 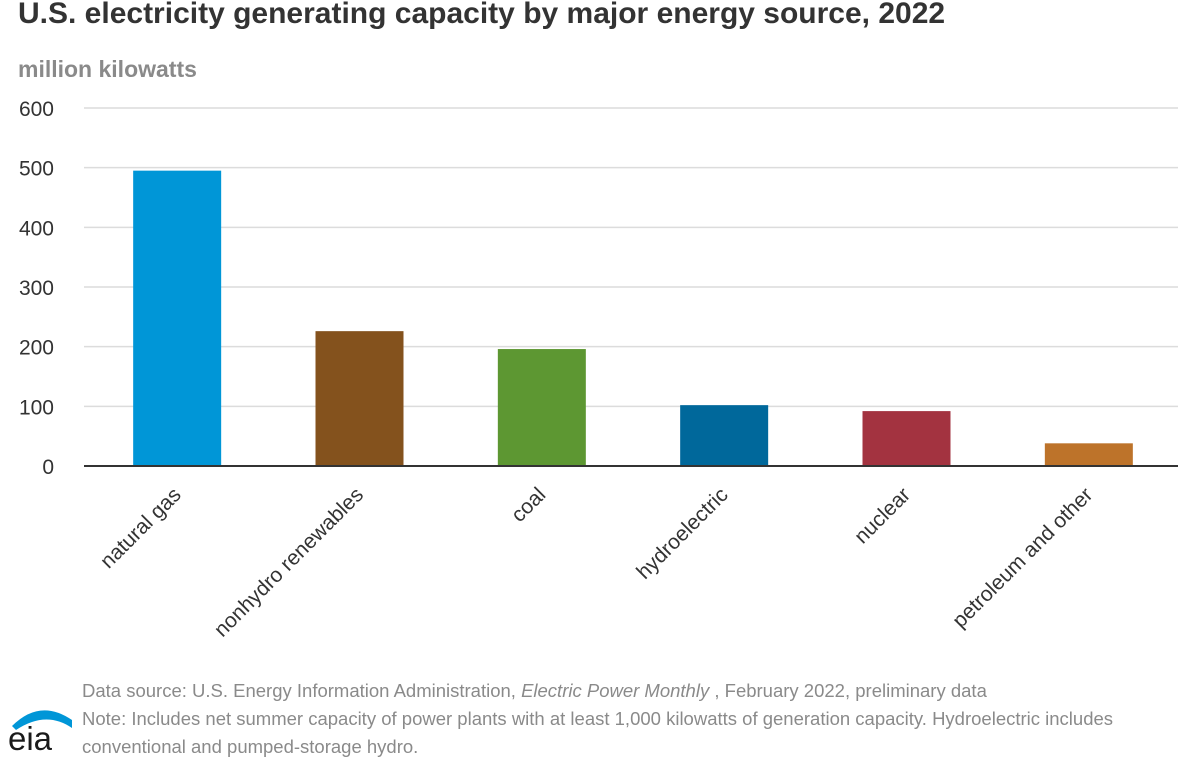 What do you see at coordinates (107, 69) in the screenshot?
I see `chart-subtitle: million kilowatts` at bounding box center [107, 69].